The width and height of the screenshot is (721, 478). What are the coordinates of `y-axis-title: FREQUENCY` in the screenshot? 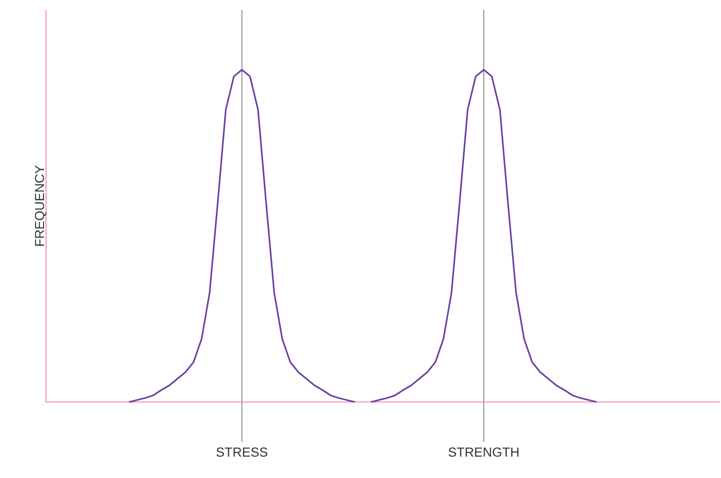 It's located at (40, 205).